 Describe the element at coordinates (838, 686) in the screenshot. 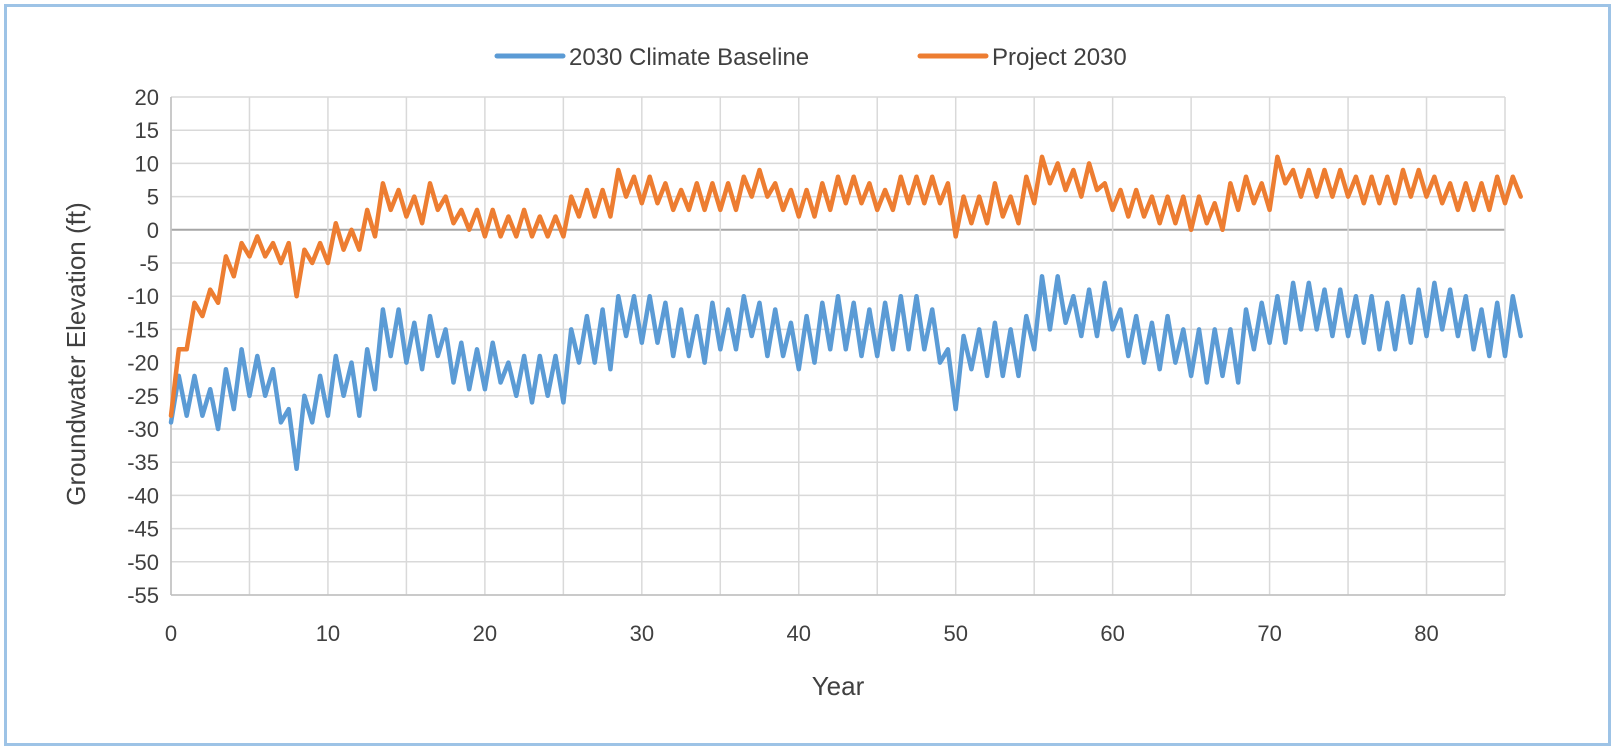

I see `x-axis-title: Year` at that location.